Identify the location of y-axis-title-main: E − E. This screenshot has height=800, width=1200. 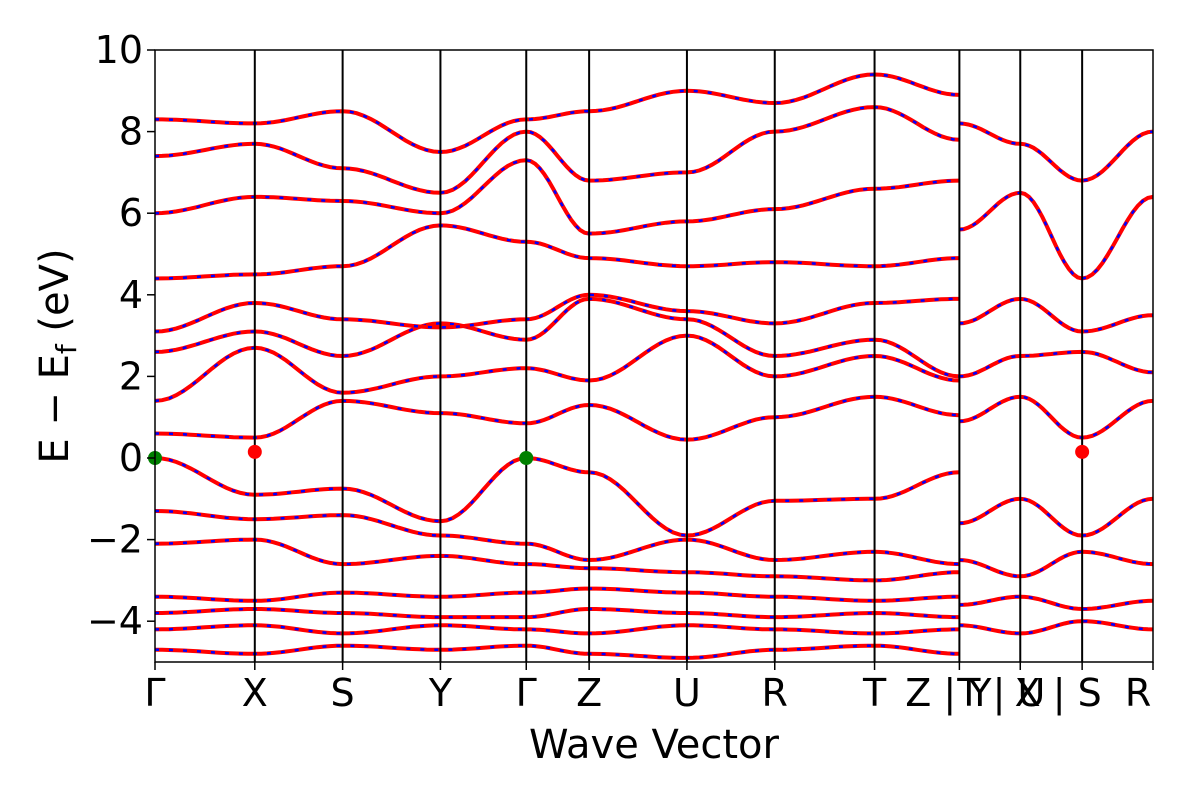
(55, 409).